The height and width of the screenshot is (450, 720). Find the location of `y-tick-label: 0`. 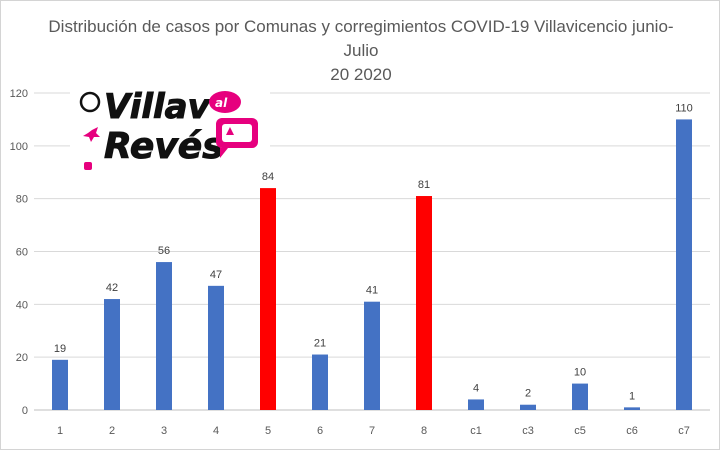

y-tick-label: 0 is located at coordinates (25, 411).